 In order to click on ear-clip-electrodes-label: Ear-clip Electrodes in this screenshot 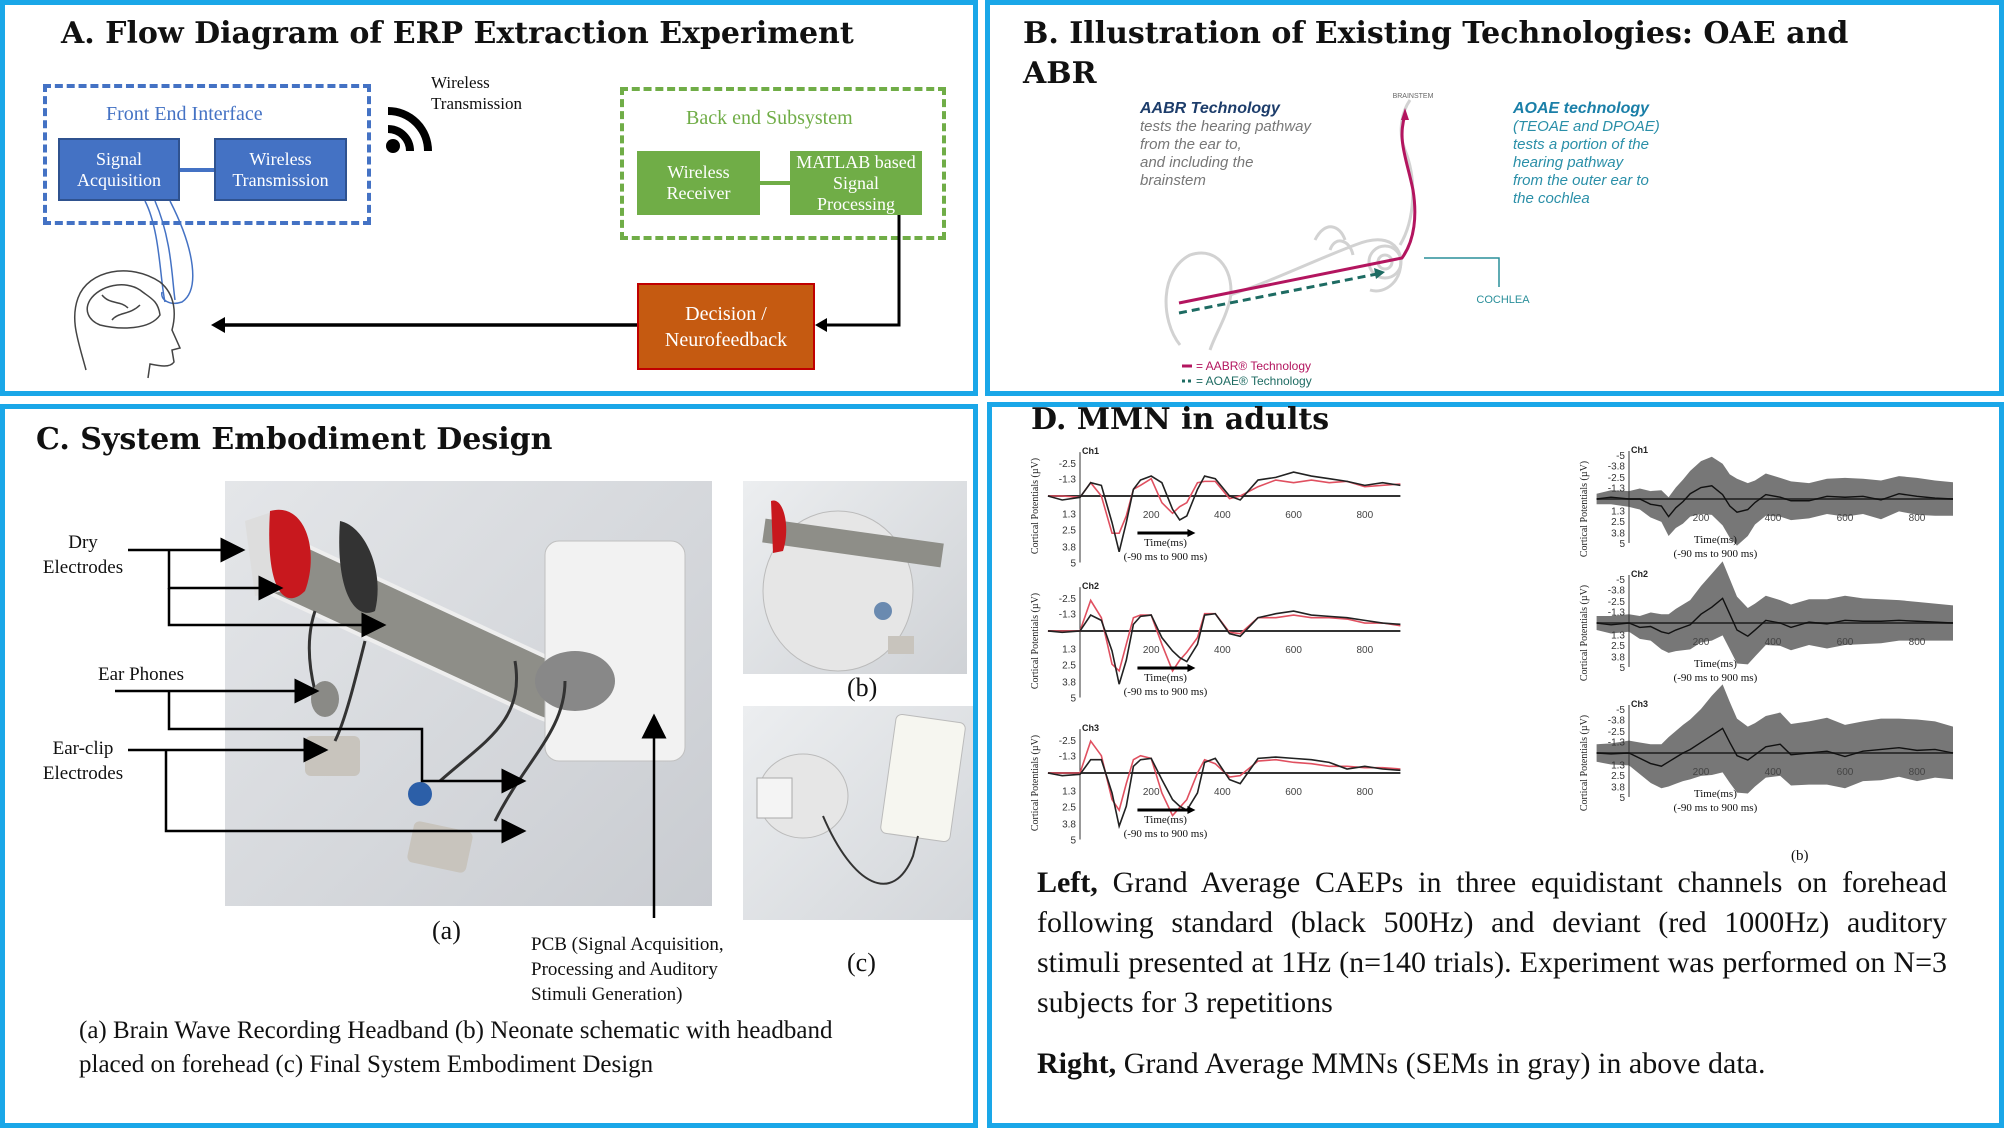, I will do `click(83, 761)`.